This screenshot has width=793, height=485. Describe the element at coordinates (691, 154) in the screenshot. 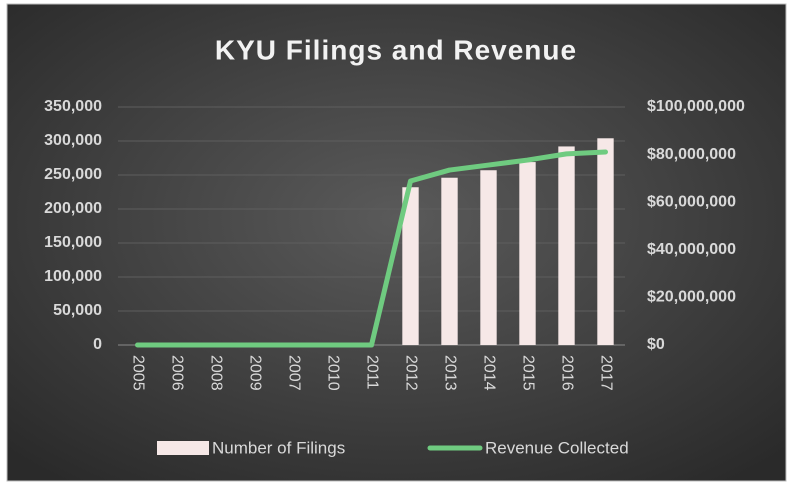

I see `y2-tick-label: $80,000,000` at that location.